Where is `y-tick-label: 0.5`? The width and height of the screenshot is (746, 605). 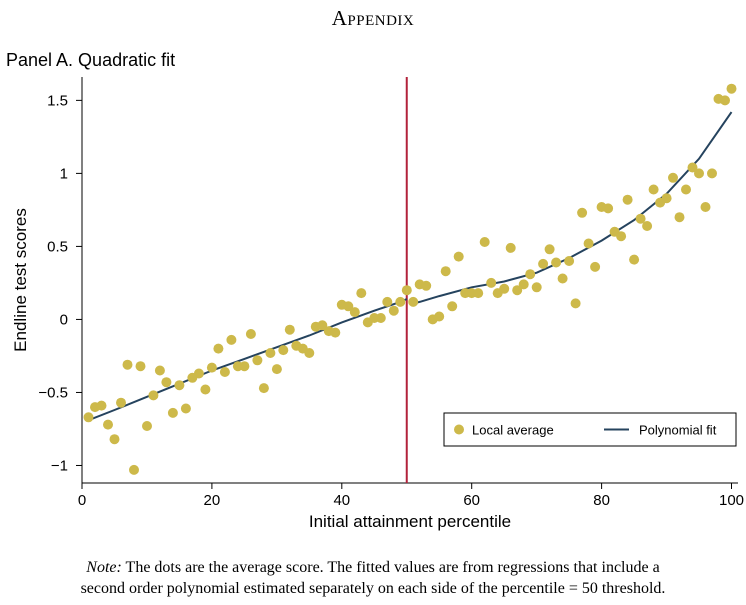
y-tick-label: 0.5 is located at coordinates (57, 246).